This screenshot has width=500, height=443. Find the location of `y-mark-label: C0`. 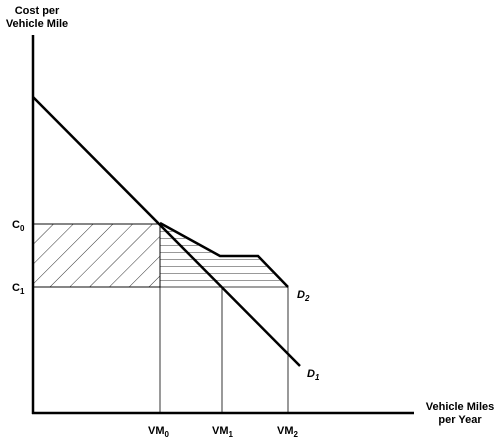

y-mark-label: C0 is located at coordinates (18, 226).